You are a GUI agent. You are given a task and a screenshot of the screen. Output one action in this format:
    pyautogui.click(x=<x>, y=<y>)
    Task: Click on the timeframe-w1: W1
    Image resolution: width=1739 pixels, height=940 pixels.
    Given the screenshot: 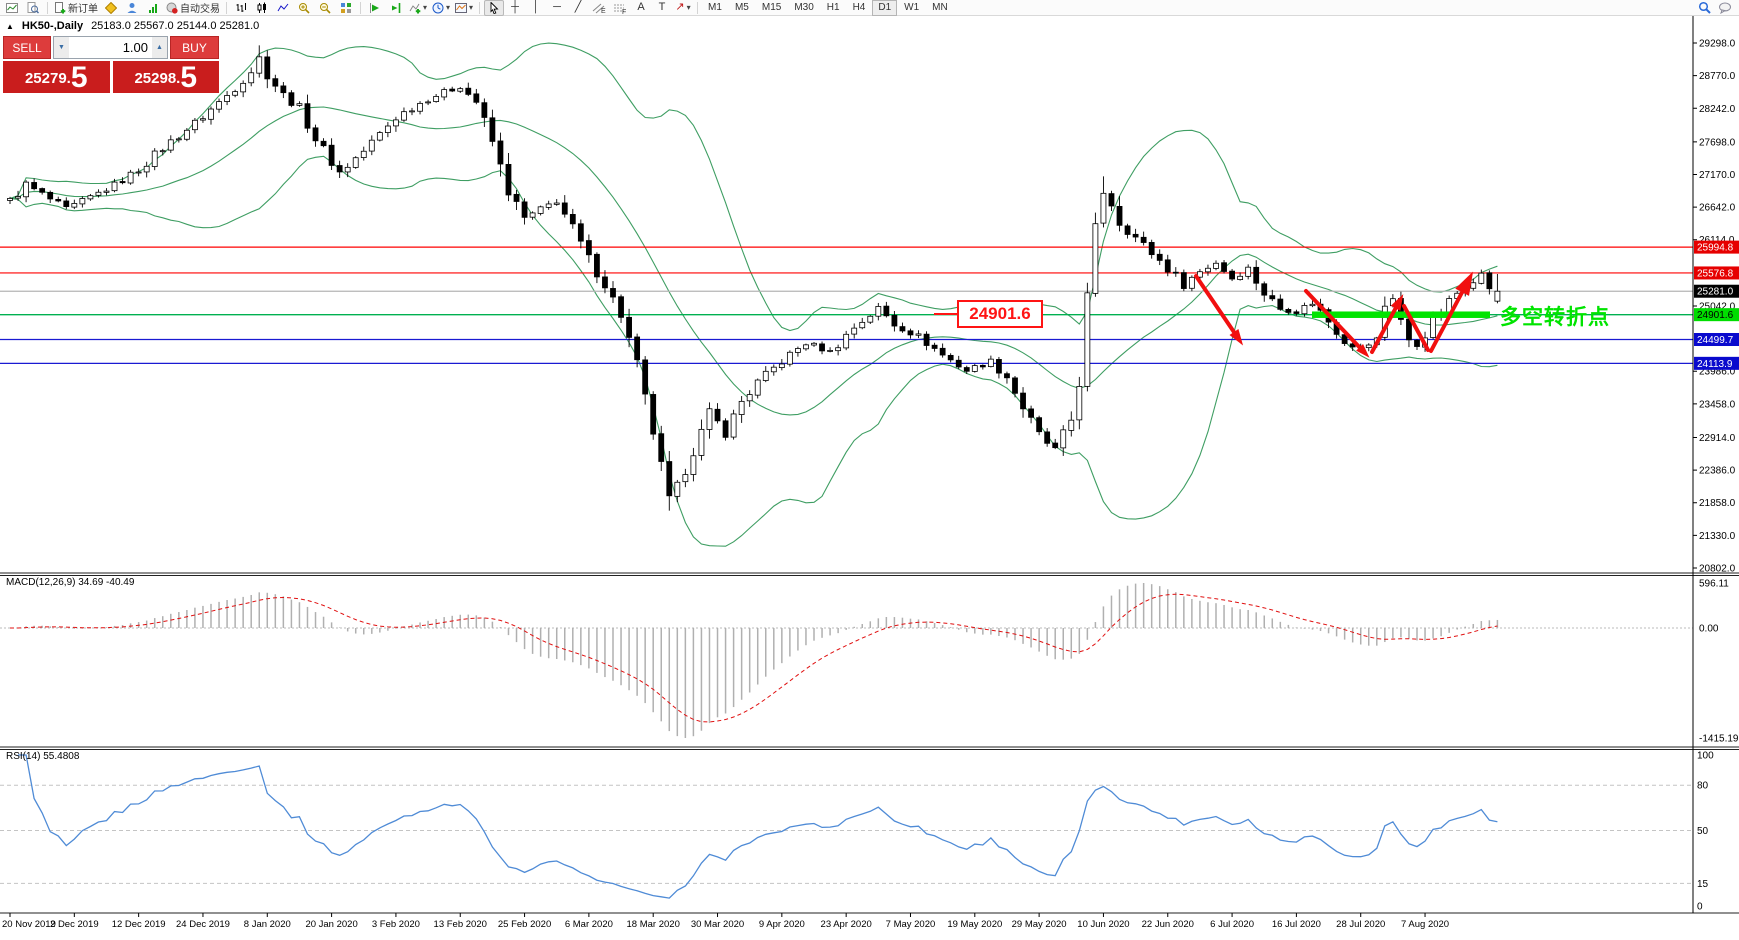 What is the action you would take?
    pyautogui.click(x=912, y=7)
    